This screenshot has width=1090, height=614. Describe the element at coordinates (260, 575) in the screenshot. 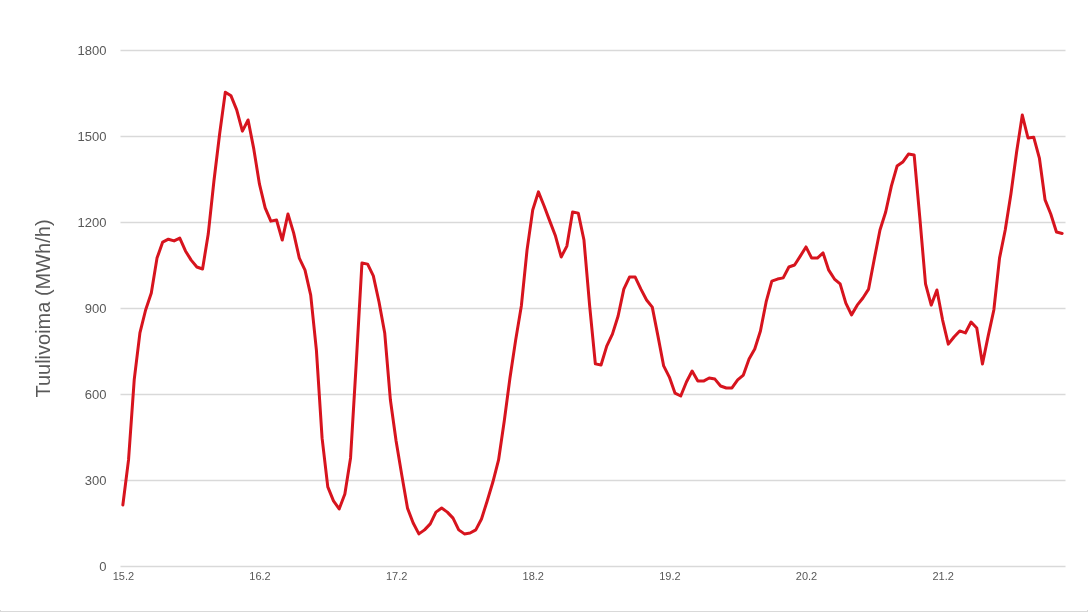

I see `x-tick-label: 16.2` at that location.